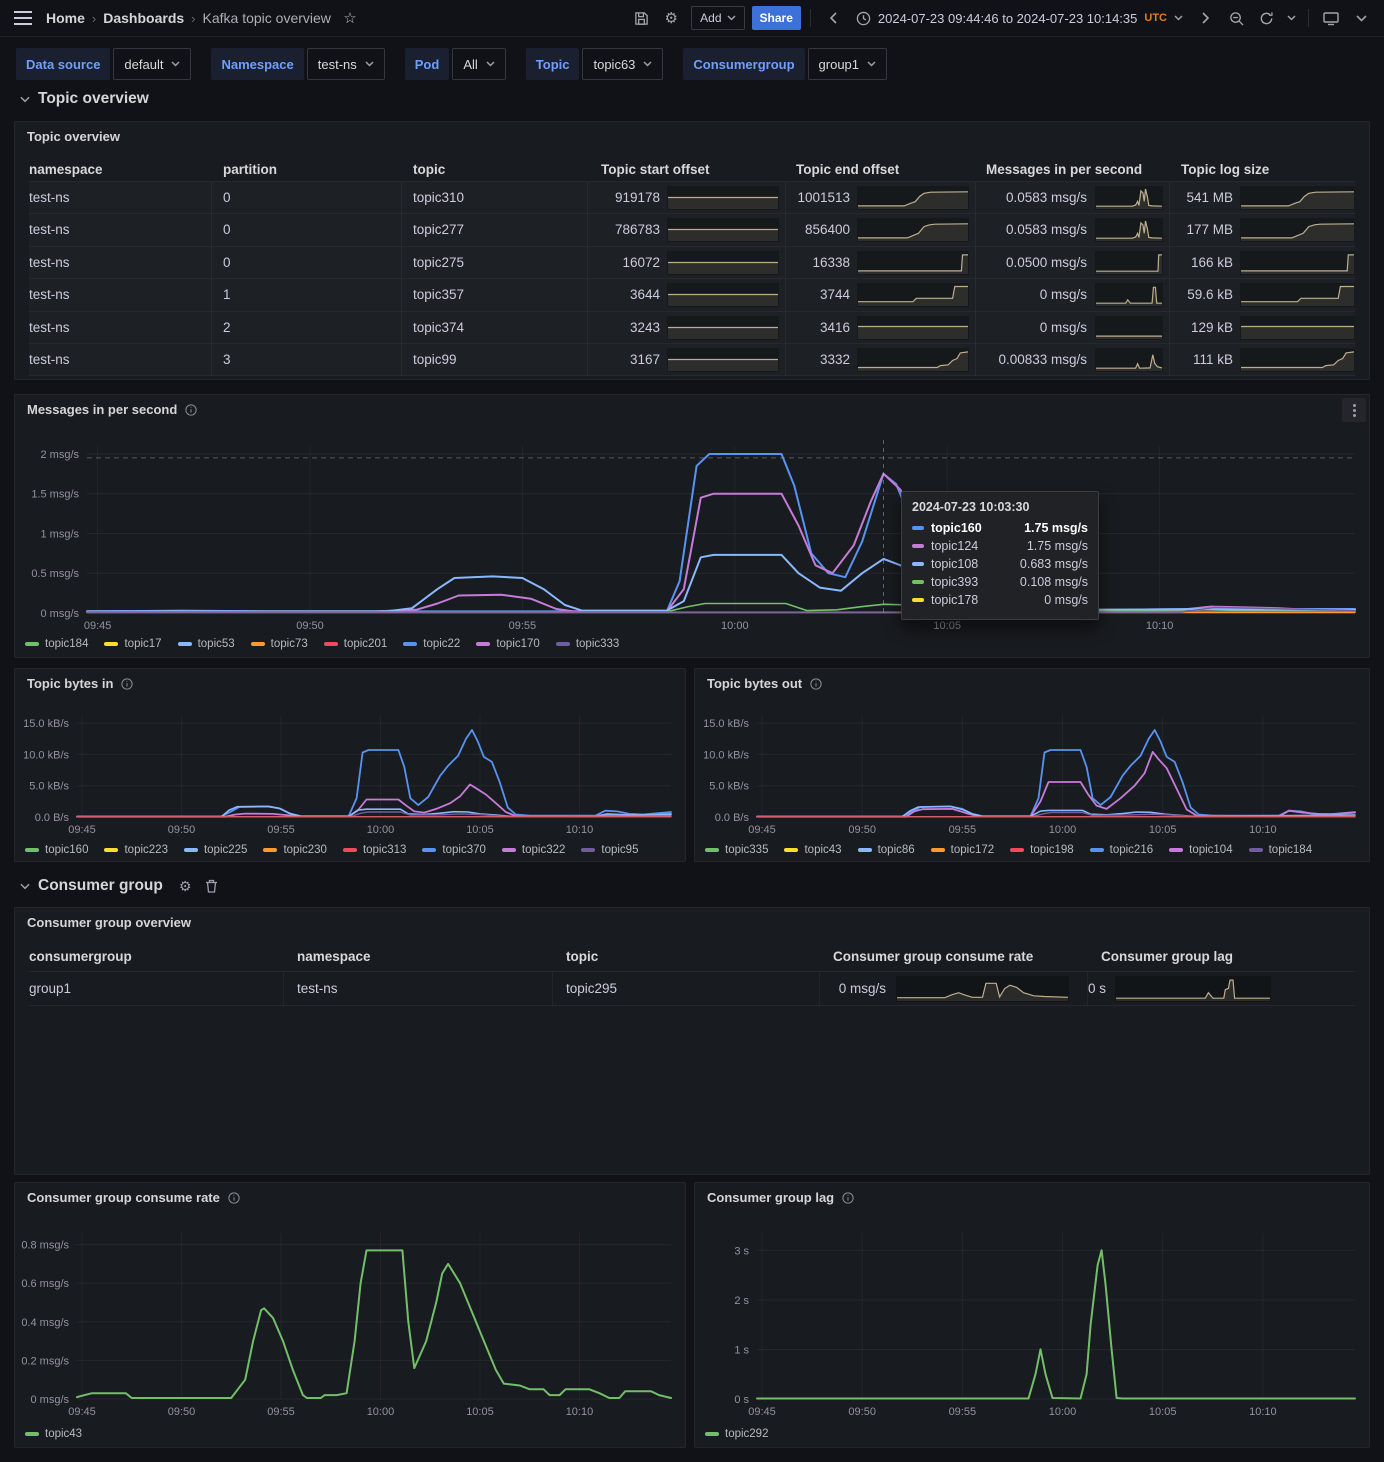  I want to click on variable-namespace-select: test-ns, so click(345, 64).